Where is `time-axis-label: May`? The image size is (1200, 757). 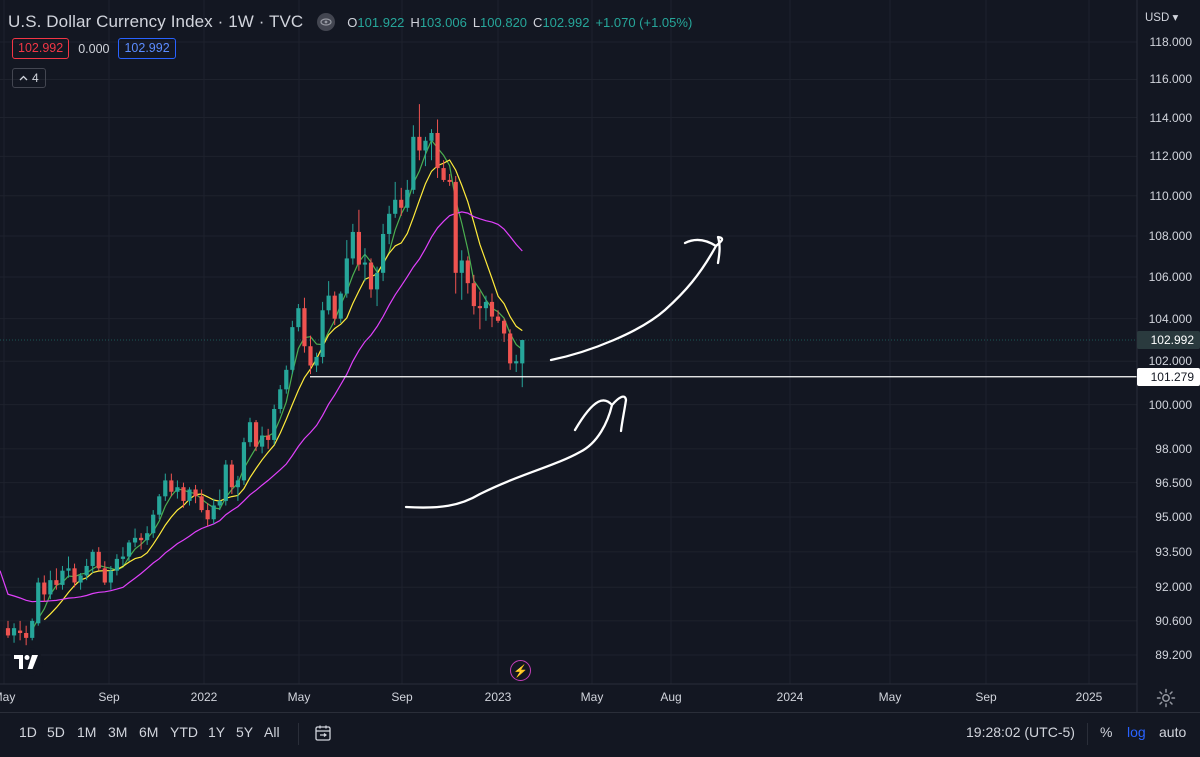
time-axis-label: May is located at coordinates (8, 697).